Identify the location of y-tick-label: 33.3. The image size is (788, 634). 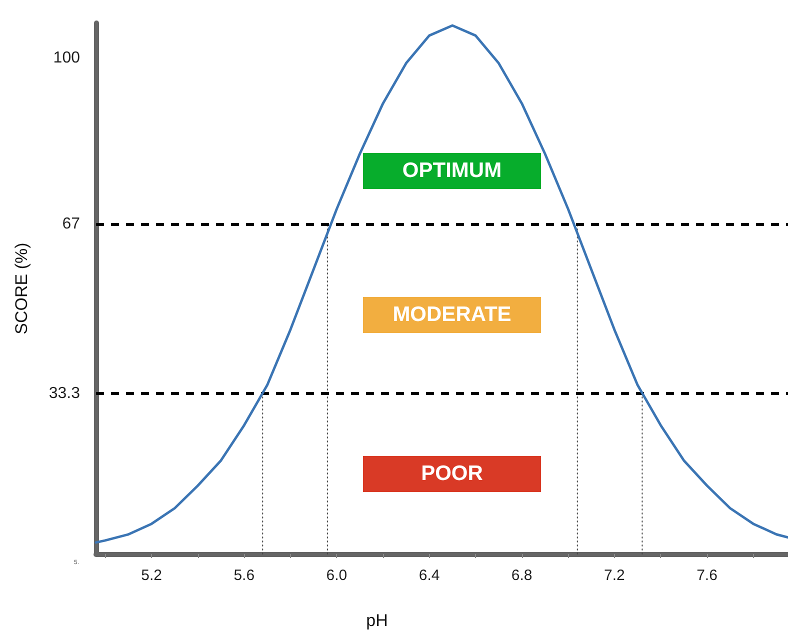
(64, 393).